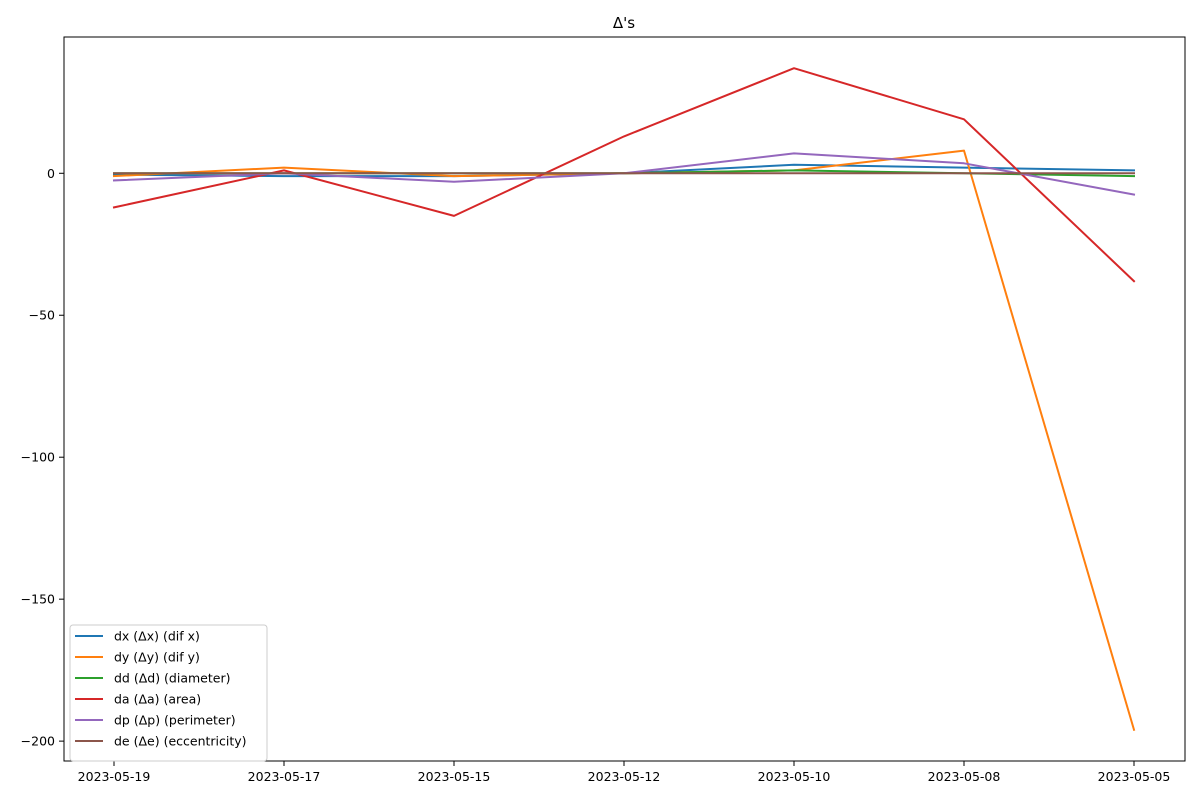  What do you see at coordinates (1134, 776) in the screenshot?
I see `x-tick-label: 2023-05-05` at bounding box center [1134, 776].